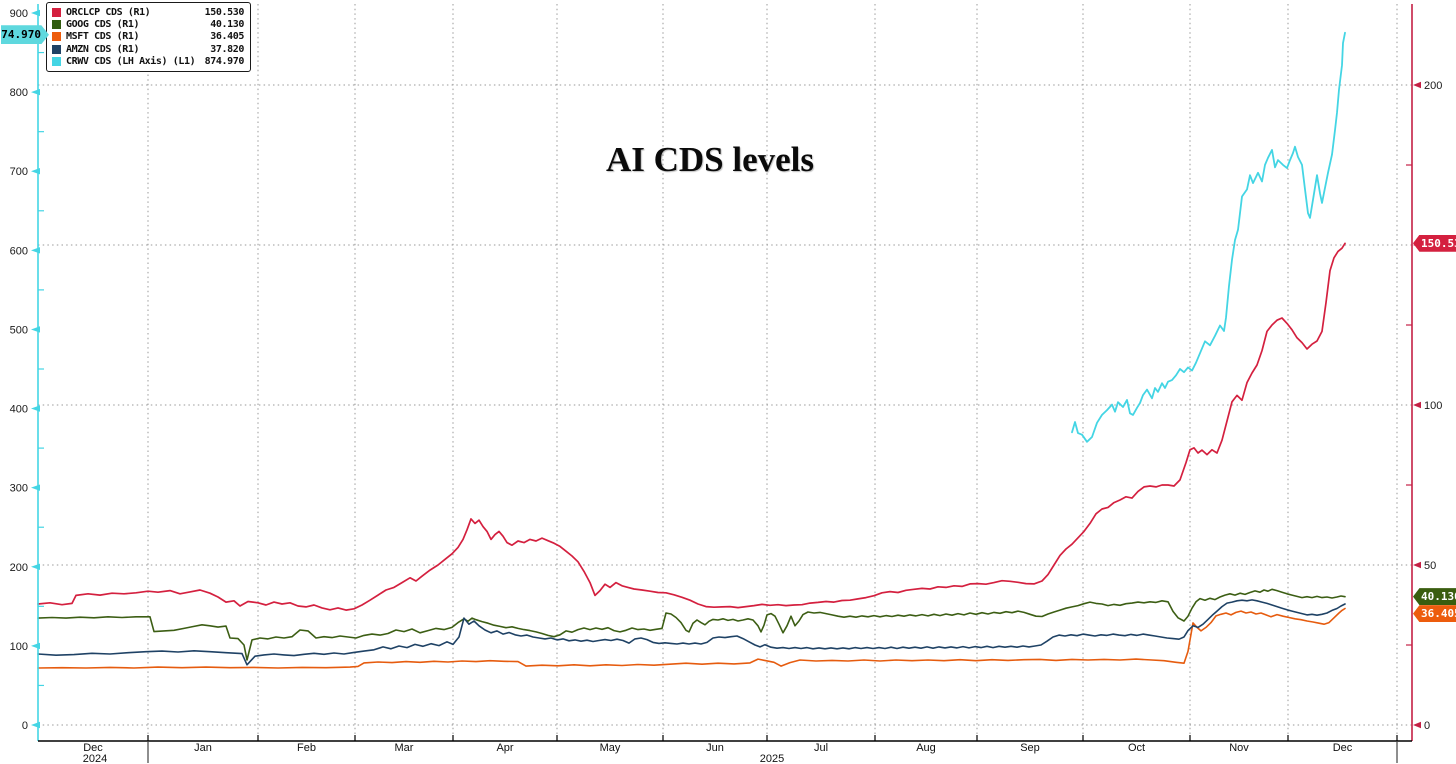 This screenshot has height=764, width=1456. Describe the element at coordinates (821, 748) in the screenshot. I see `x-axis-month-label: Jul` at that location.